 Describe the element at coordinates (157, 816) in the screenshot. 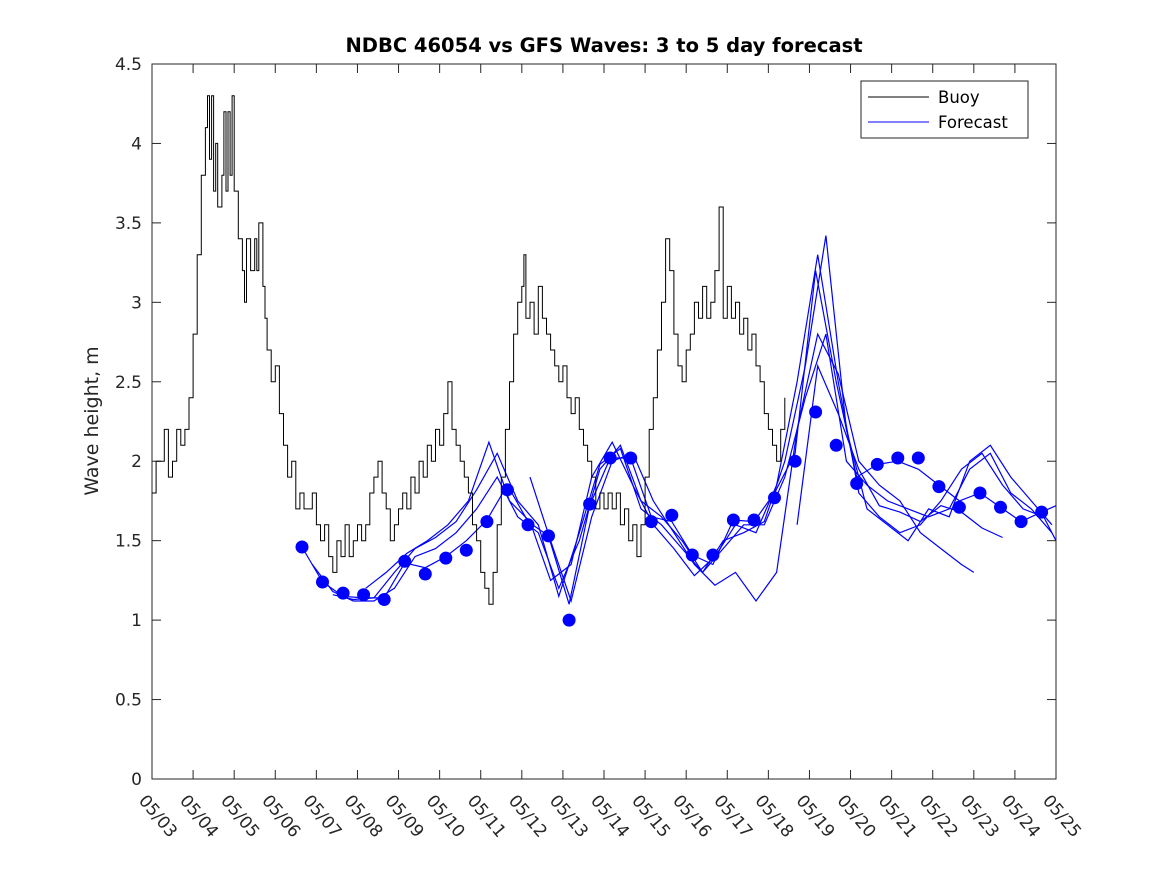

I see `x-tick-label: 05/03` at that location.